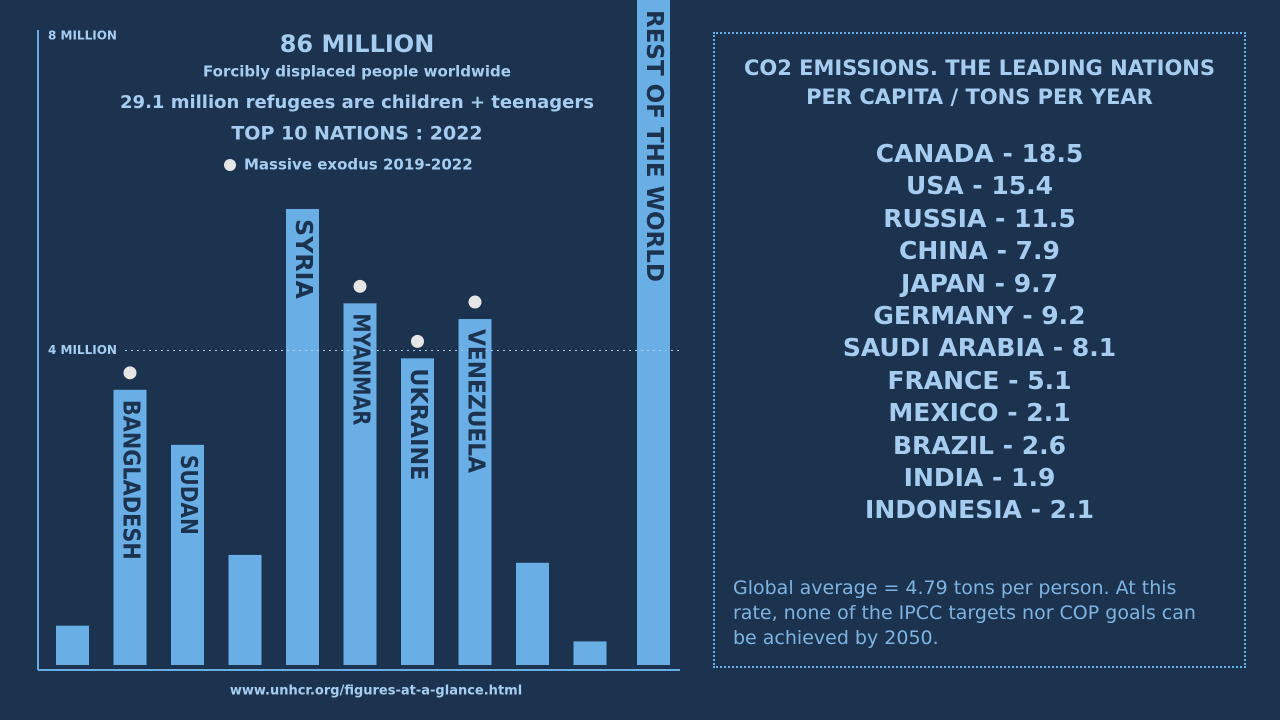  Describe the element at coordinates (246, 473) in the screenshot. I see `bar-label: PALESTINE` at that location.